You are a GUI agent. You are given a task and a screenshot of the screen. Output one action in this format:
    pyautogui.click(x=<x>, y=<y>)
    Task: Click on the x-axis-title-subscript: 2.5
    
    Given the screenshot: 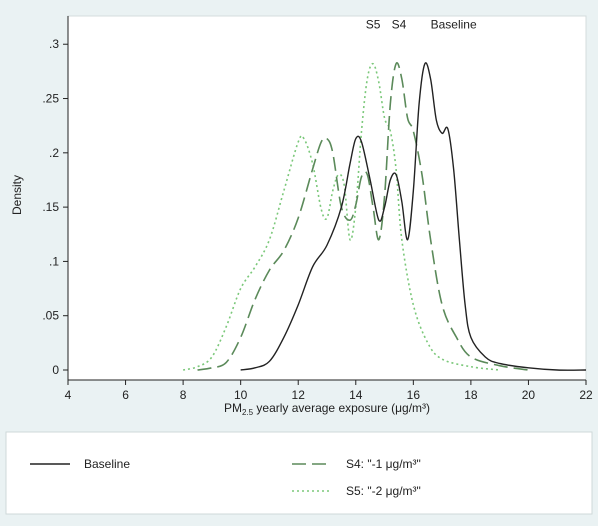 What is the action you would take?
    pyautogui.click(x=248, y=412)
    